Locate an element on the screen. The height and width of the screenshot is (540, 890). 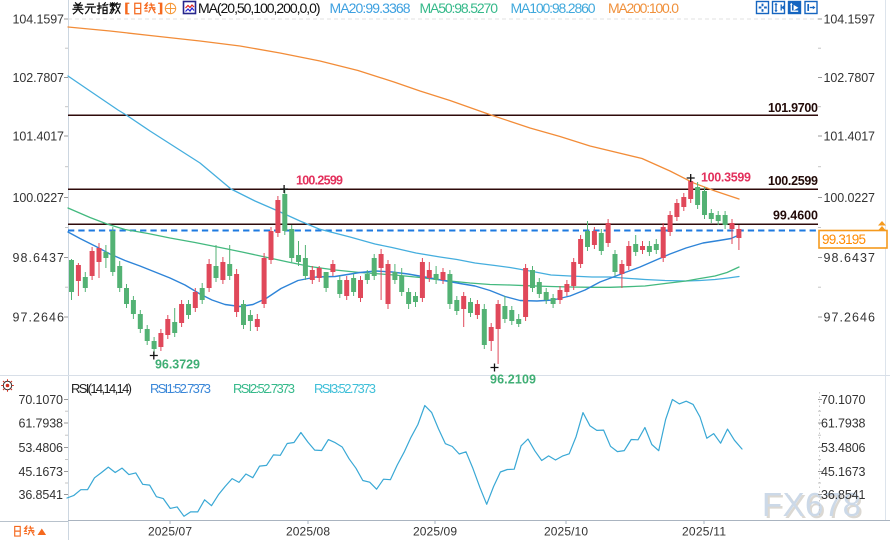
svg-text: MA200:100.0 is located at coordinates (643, 8).